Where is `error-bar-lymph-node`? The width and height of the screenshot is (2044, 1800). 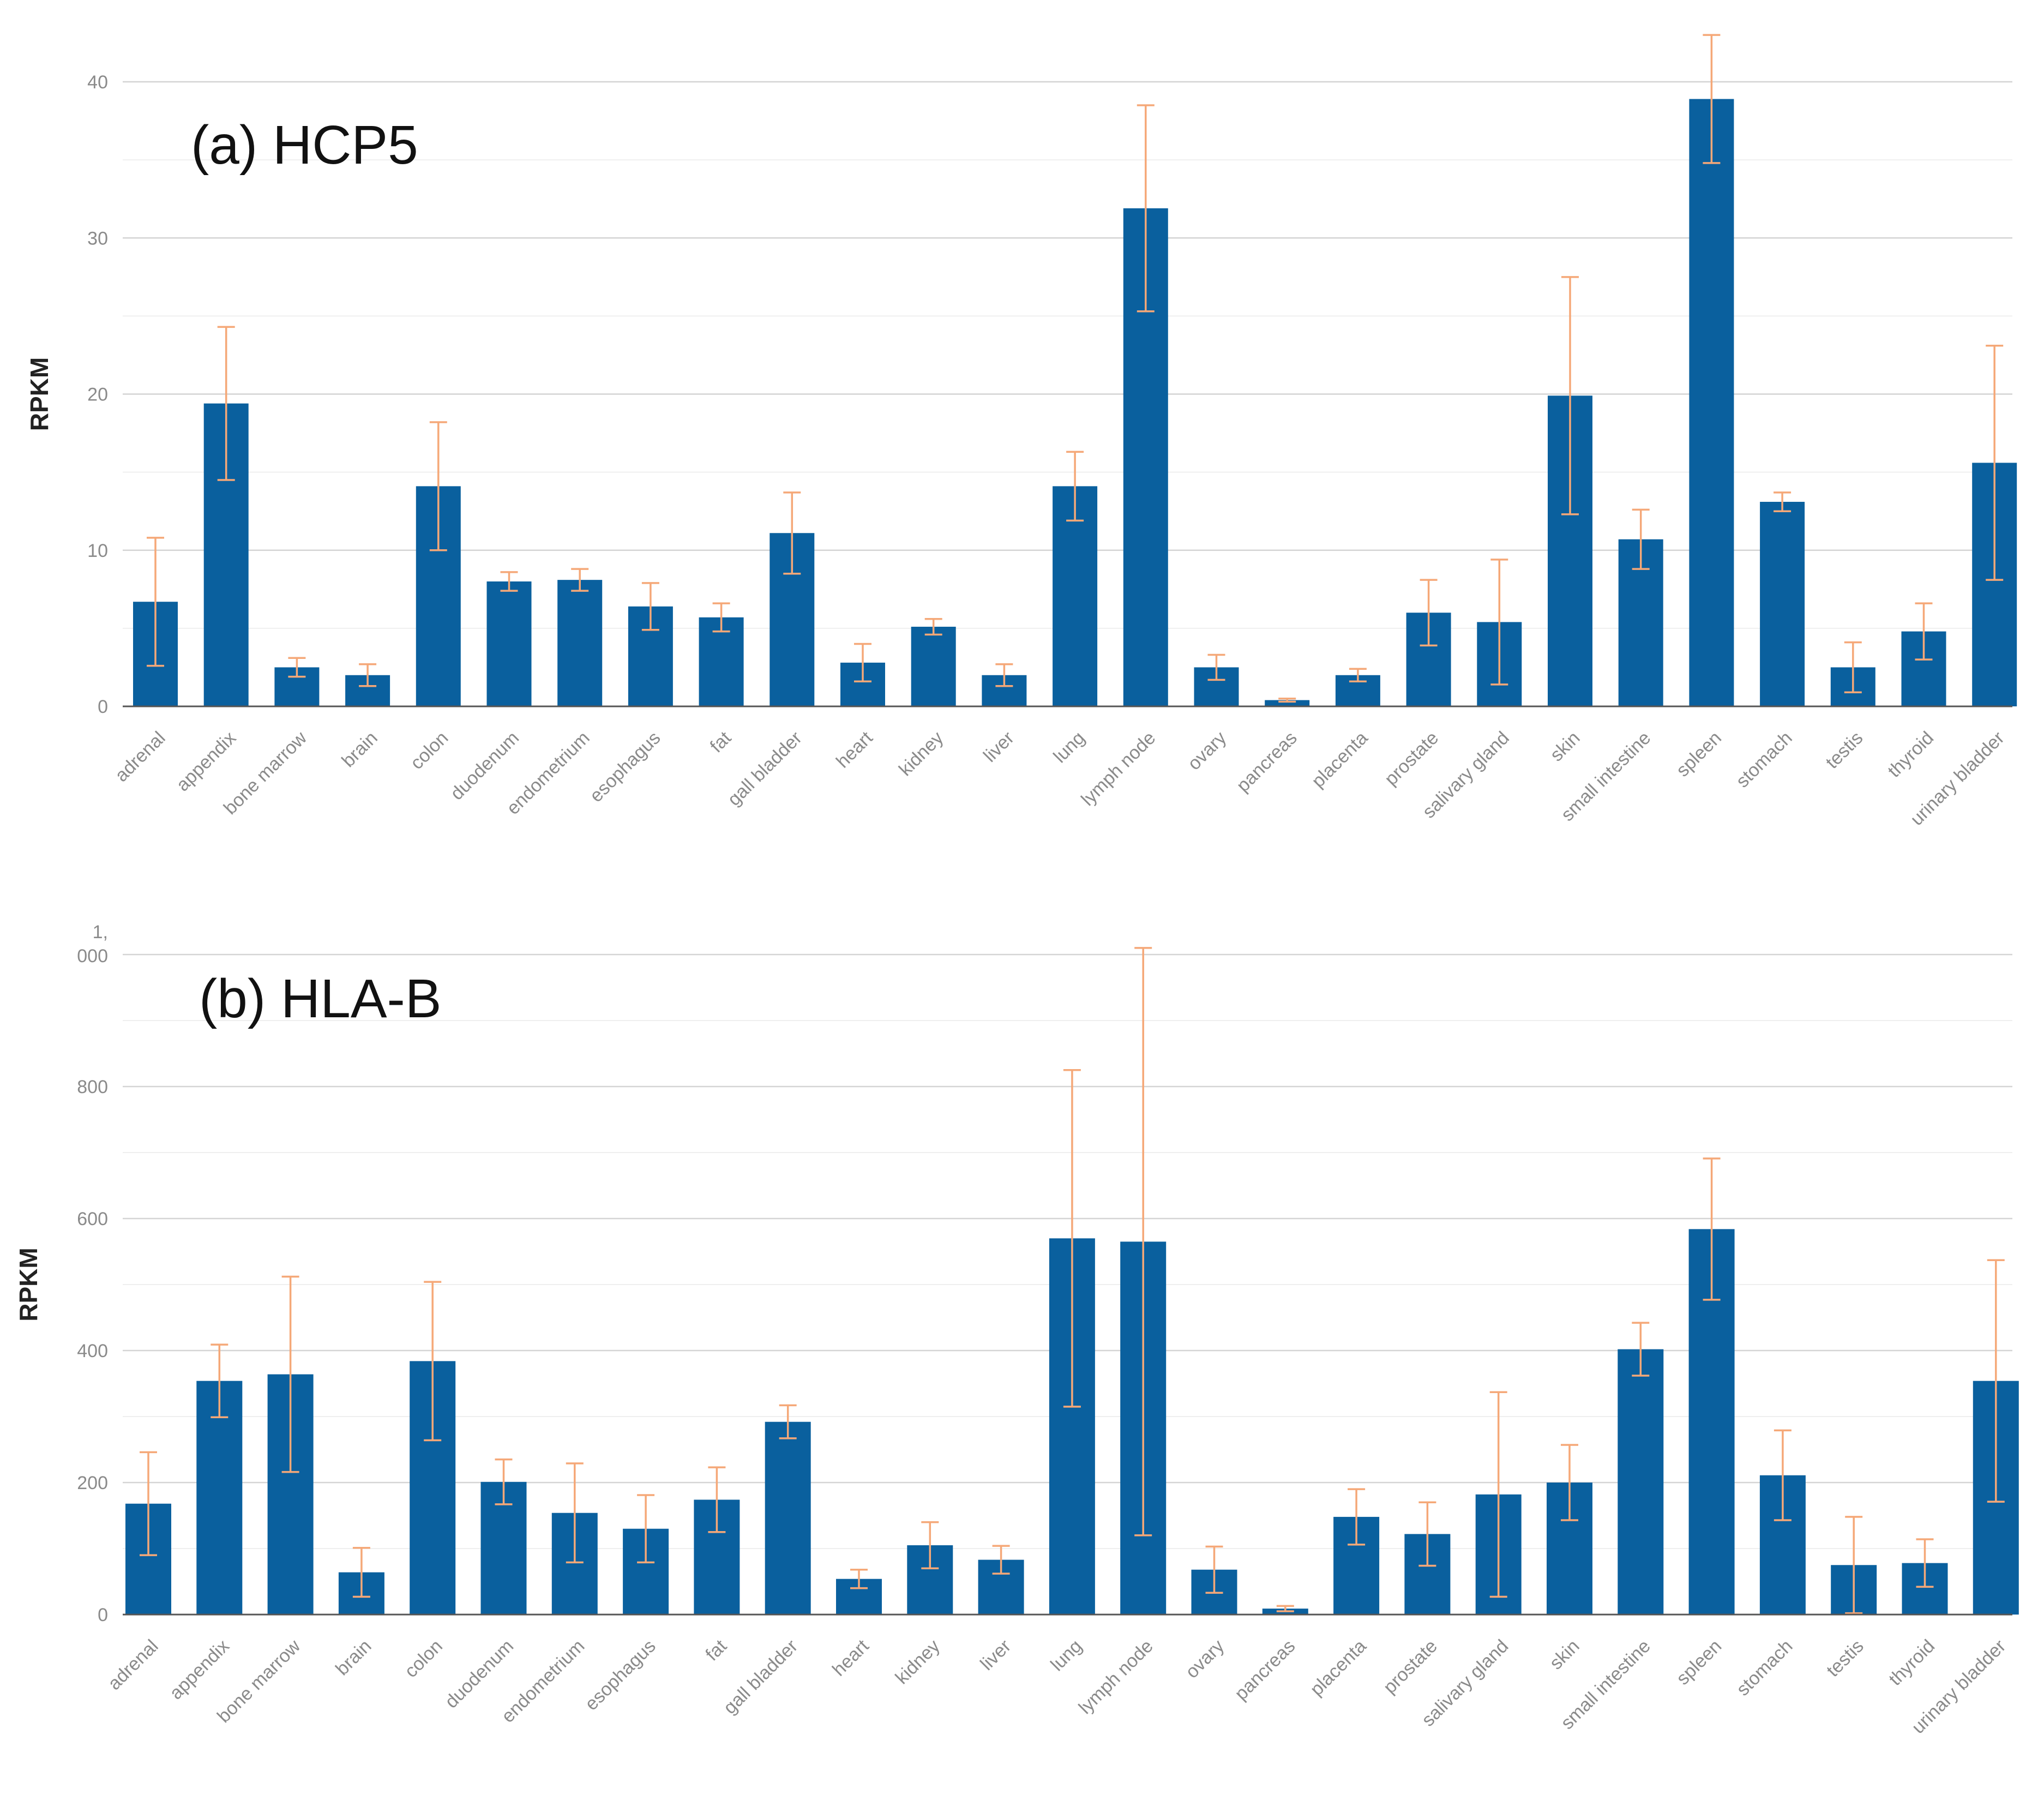 error-bar-lymph-node is located at coordinates (1146, 208).